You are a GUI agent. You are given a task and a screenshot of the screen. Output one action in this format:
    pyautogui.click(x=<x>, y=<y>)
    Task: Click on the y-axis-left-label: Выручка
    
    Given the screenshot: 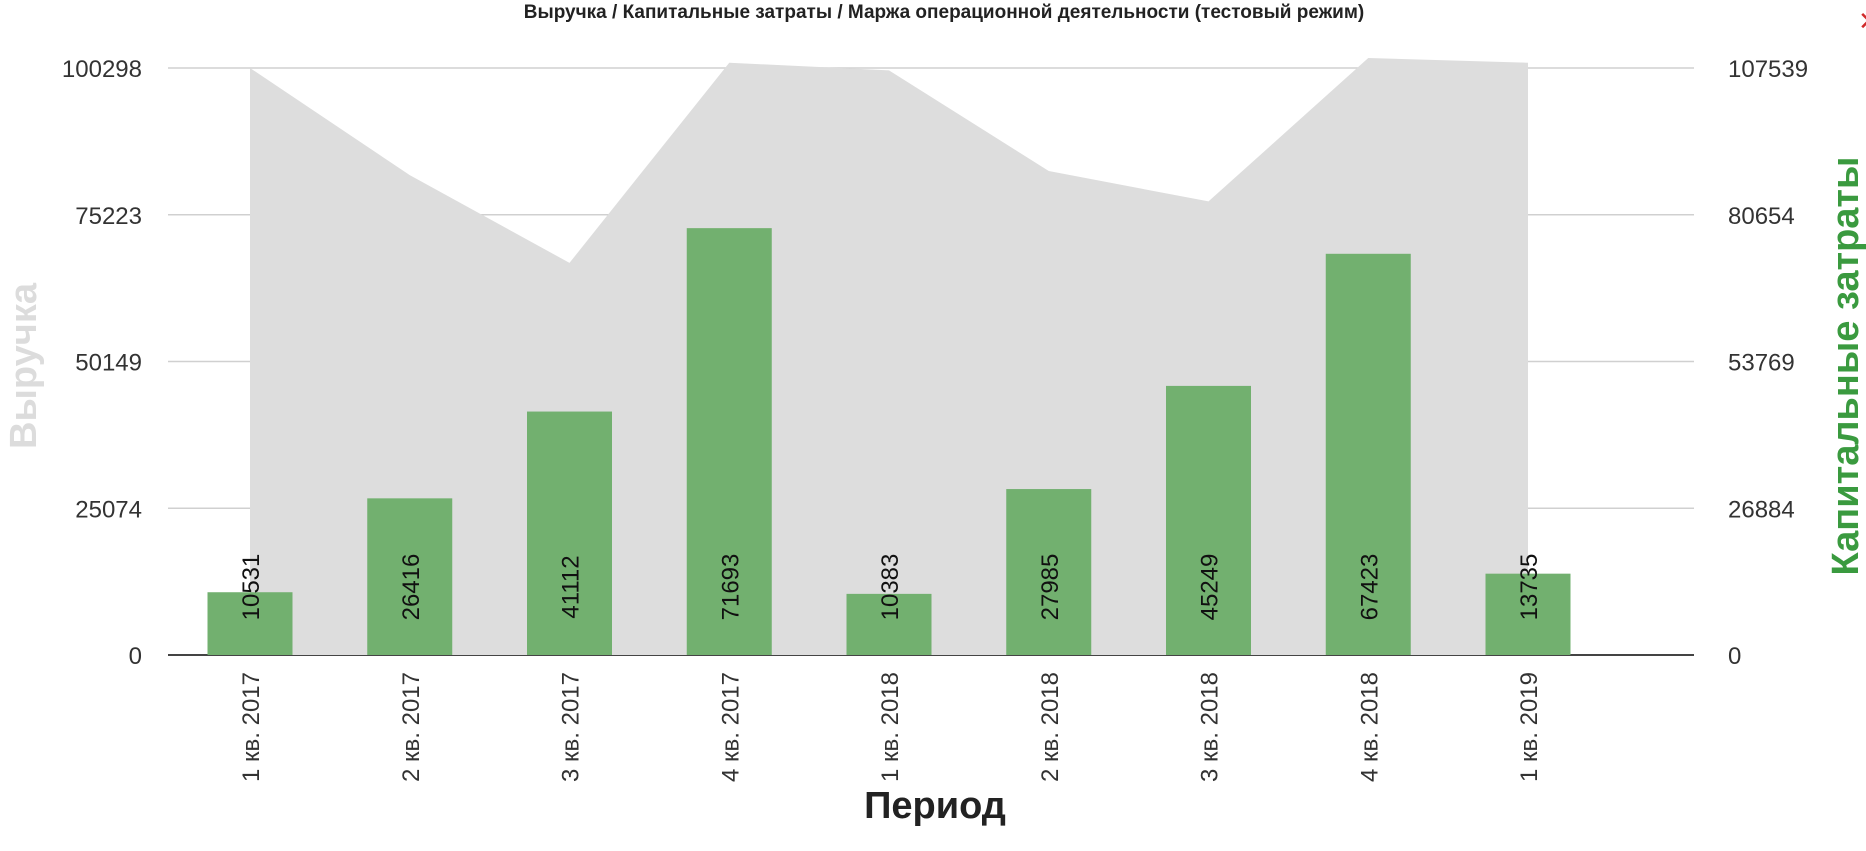 What is the action you would take?
    pyautogui.click(x=24, y=365)
    